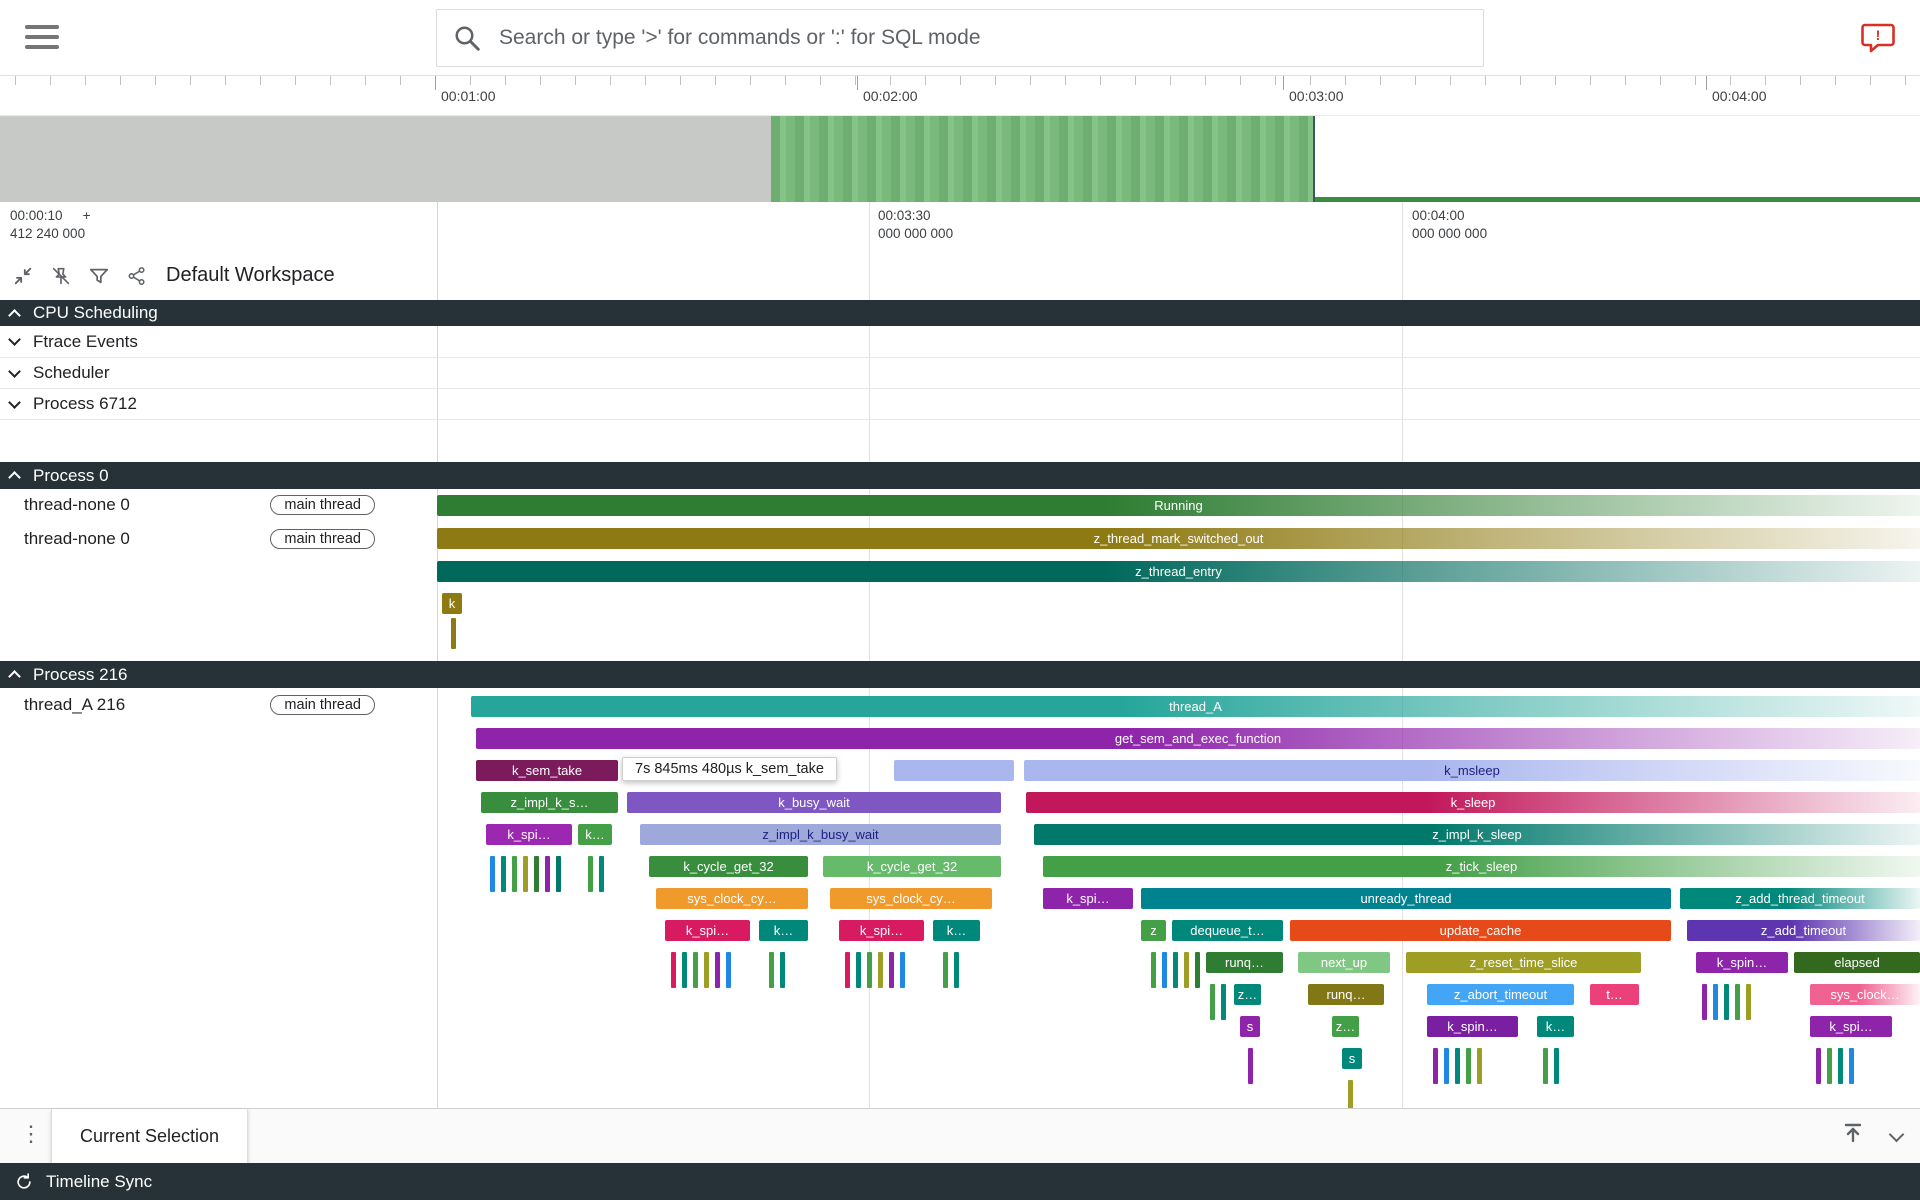 The width and height of the screenshot is (1920, 1200). Describe the element at coordinates (1472, 770) in the screenshot. I see `timeline-slice: k_msleep` at that location.